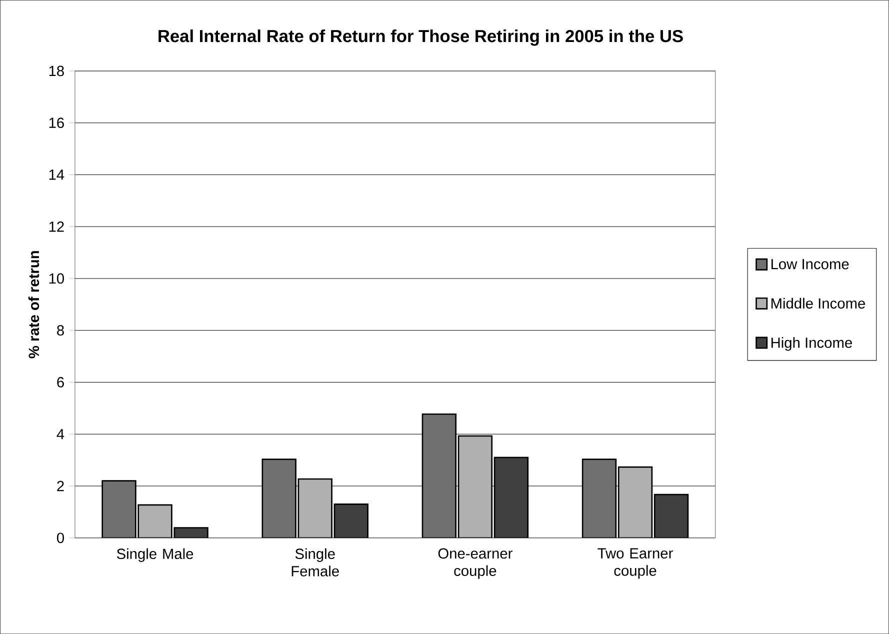 This screenshot has height=634, width=889. I want to click on y-tick-label: 0, so click(60, 537).